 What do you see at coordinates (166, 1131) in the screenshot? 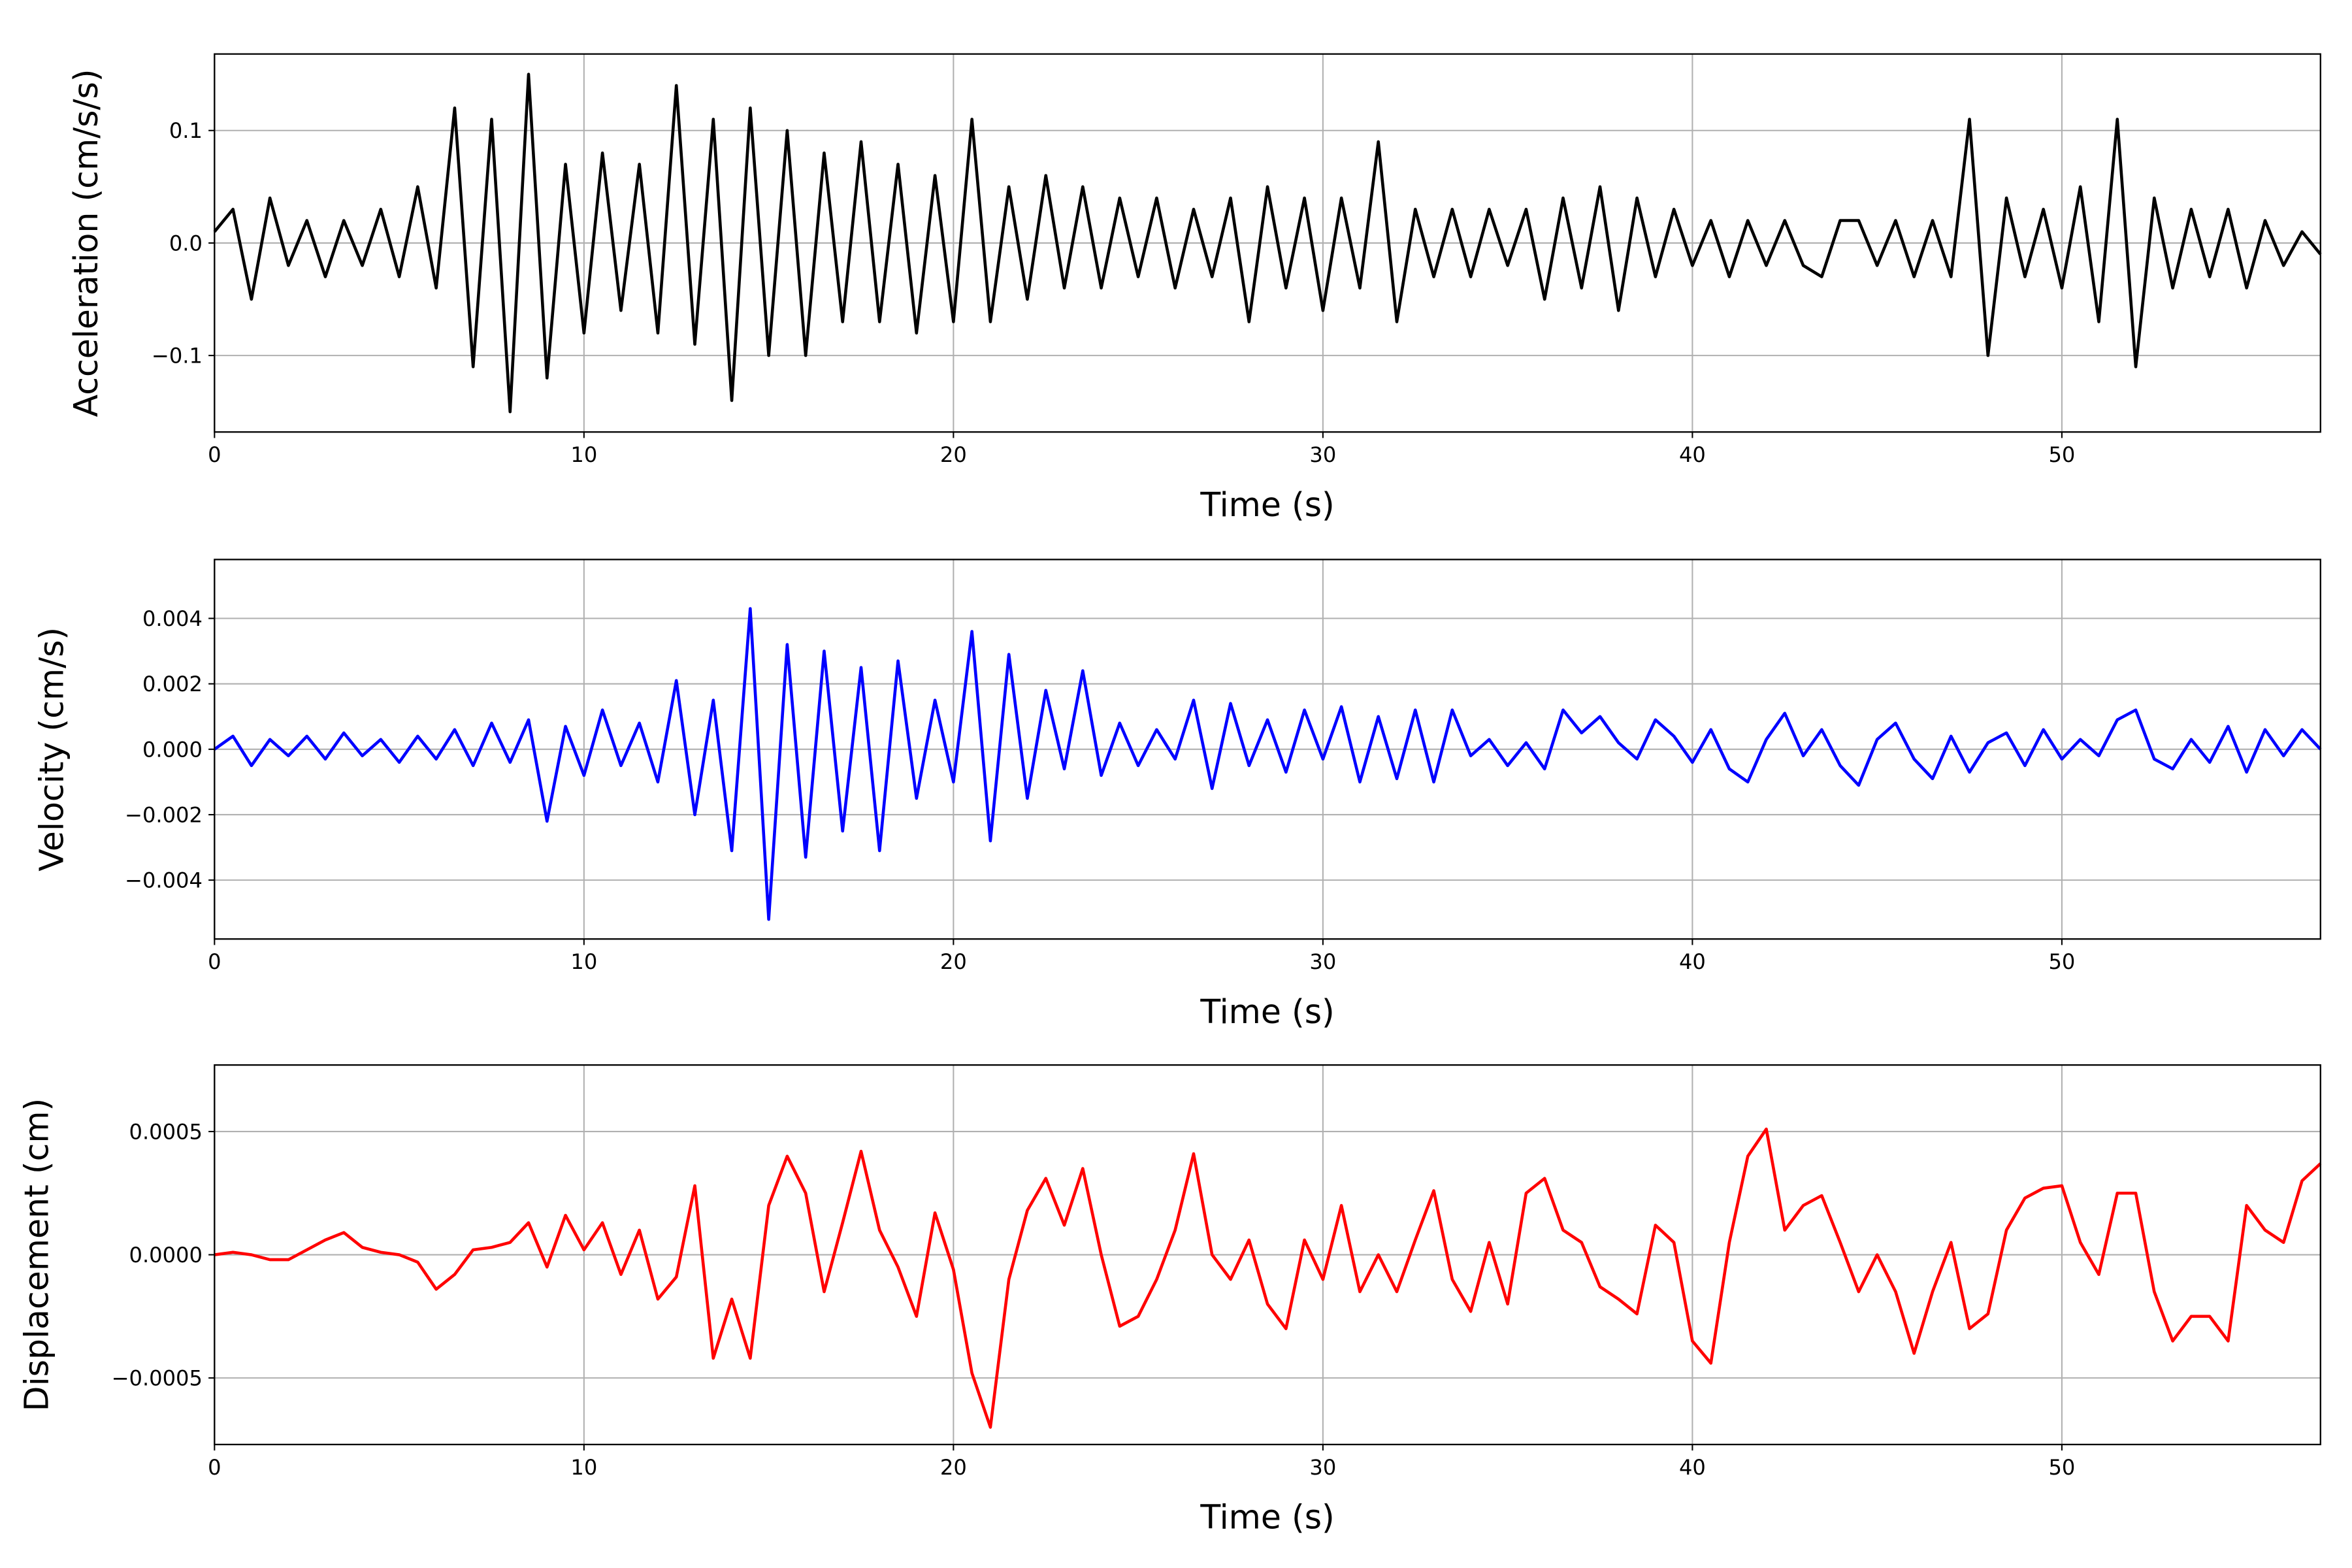
I see `y-tick-label: 0.0005` at bounding box center [166, 1131].